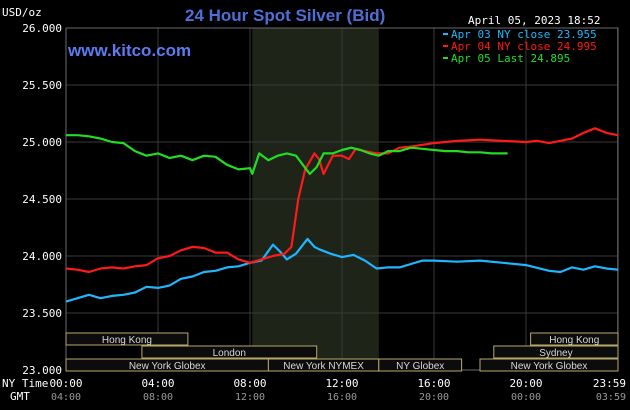 This screenshot has height=410, width=630. Describe the element at coordinates (524, 34) in the screenshot. I see `legend-entry: Apr 03 NY close 23.955` at that location.